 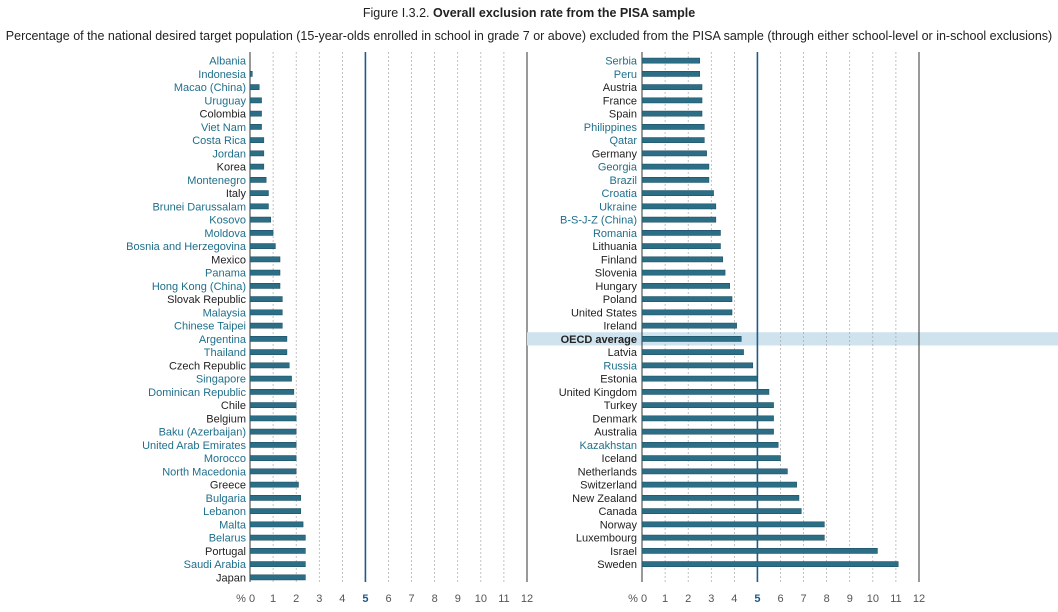 What do you see at coordinates (216, 181) in the screenshot?
I see `country-label: Montenegro` at bounding box center [216, 181].